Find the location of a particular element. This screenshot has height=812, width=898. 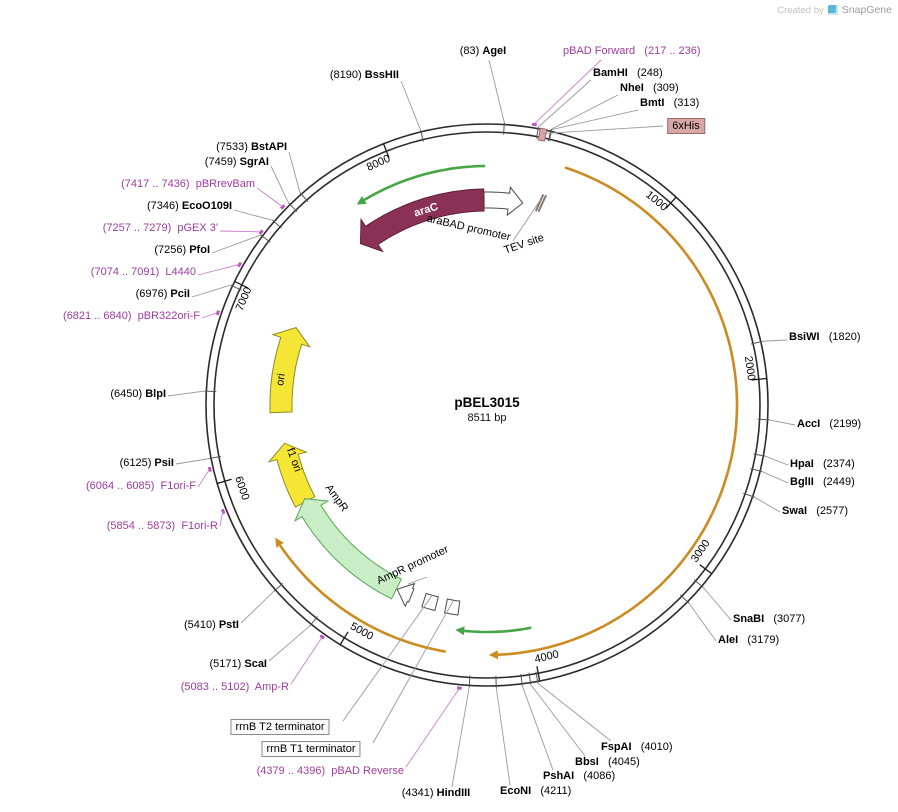

primer-tick-L4440 is located at coordinates (240, 264).